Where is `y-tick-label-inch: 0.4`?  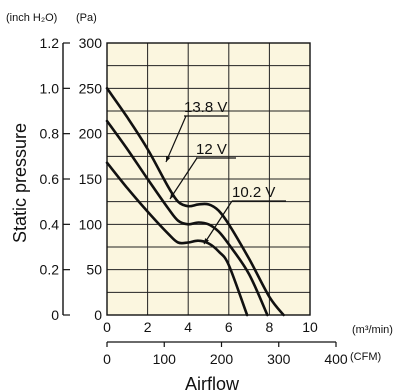
y-tick-label-inch: 0.4 is located at coordinates (50, 224).